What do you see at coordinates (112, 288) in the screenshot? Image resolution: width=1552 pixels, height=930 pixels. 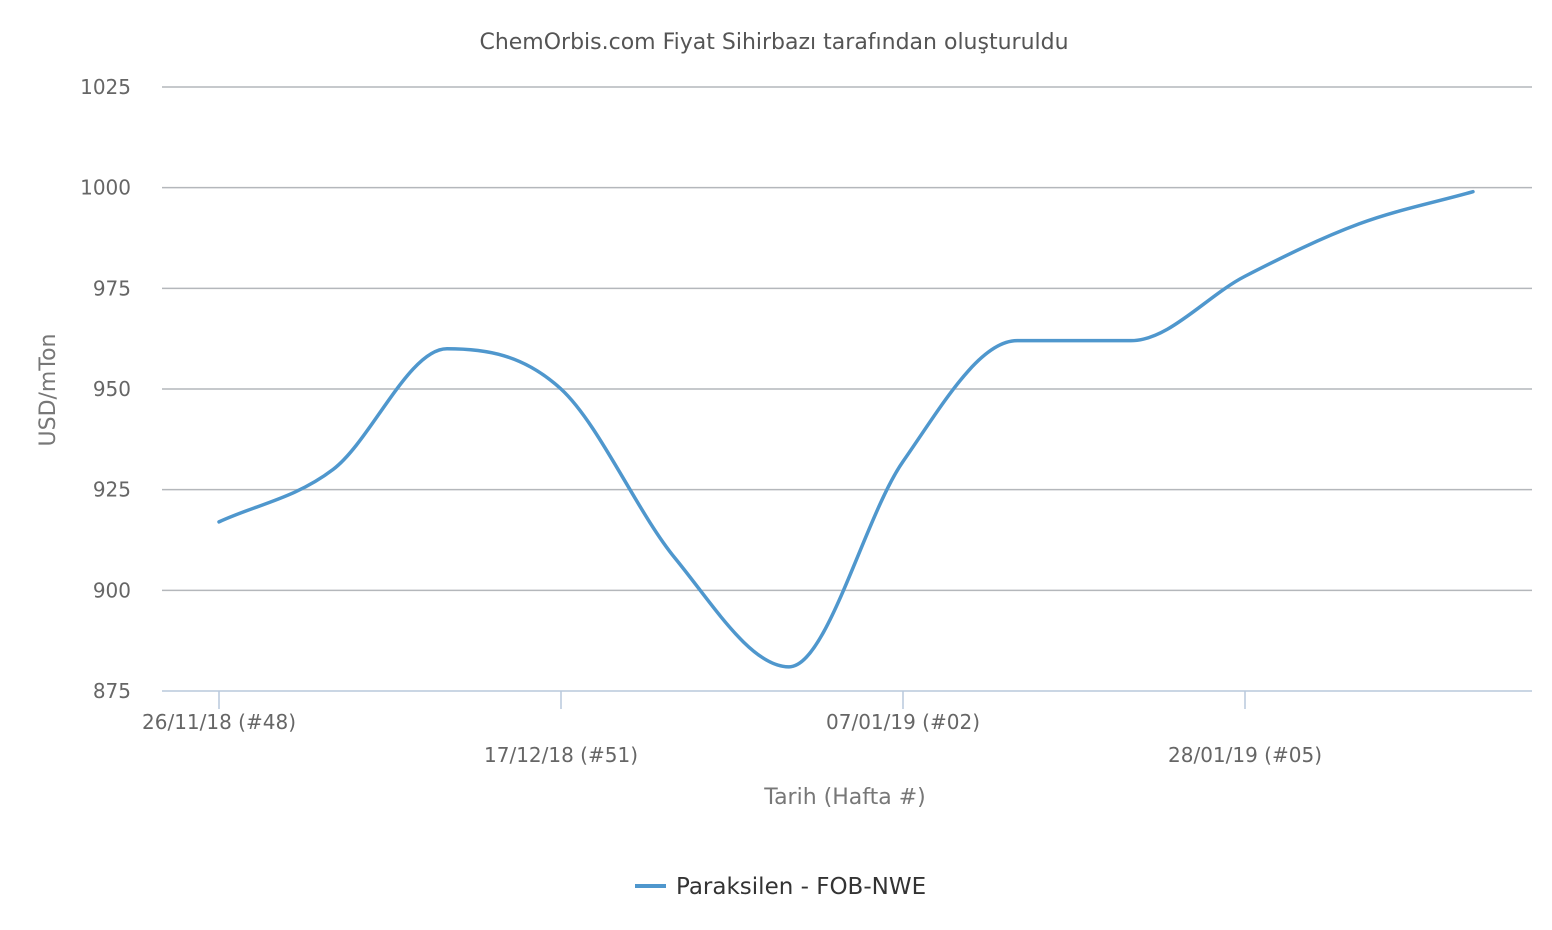 I see `y-tick-label-975: 975` at bounding box center [112, 288].